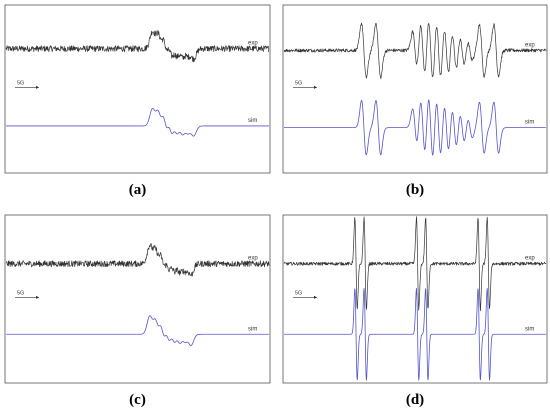 The image size is (550, 415). What do you see at coordinates (137, 400) in the screenshot?
I see `panel-caption: (c)` at bounding box center [137, 400].